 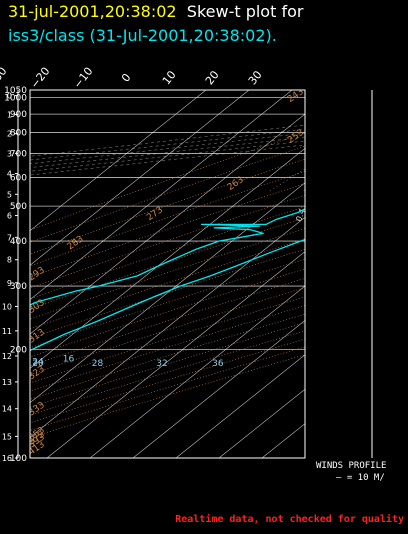 I want to click on isotherm--90, so click(x=118, y=161).